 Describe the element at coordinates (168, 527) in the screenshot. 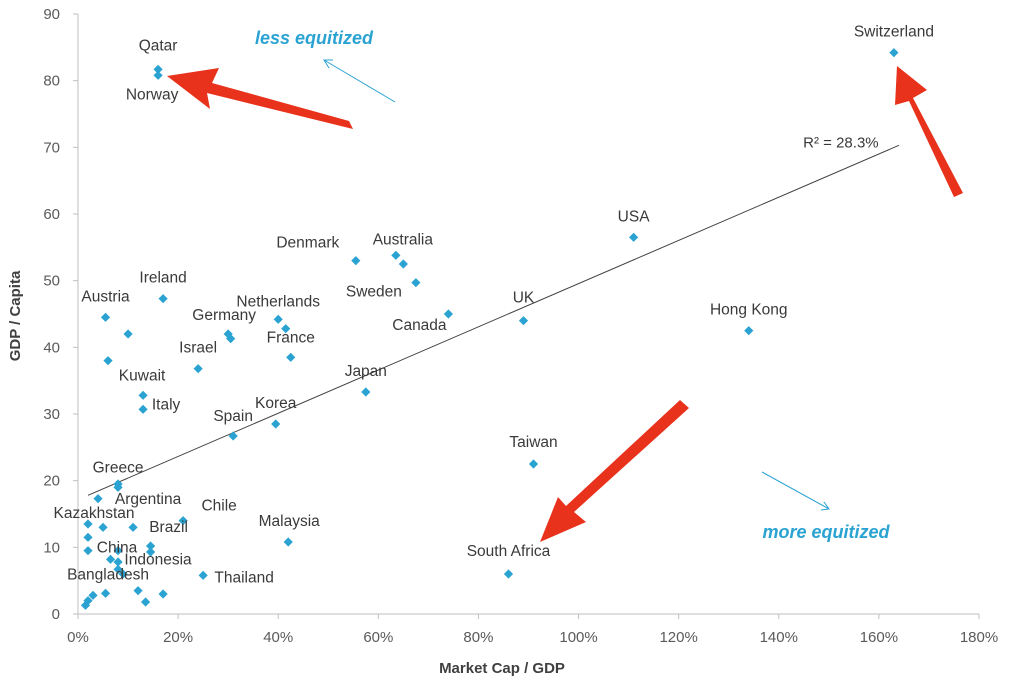

I see `point-label: Brazil` at that location.